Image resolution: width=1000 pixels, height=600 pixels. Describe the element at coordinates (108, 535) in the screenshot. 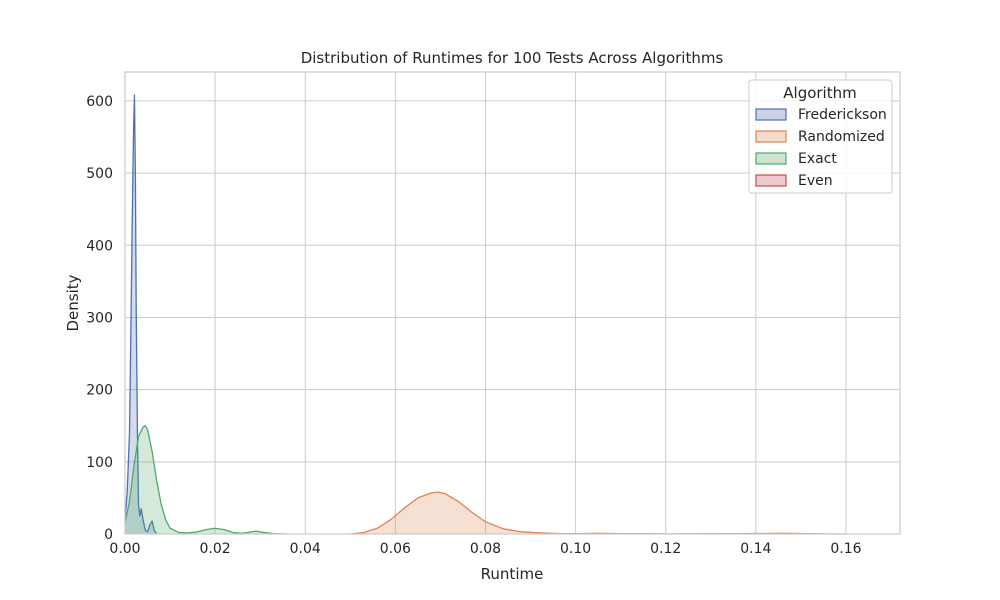

I see `y-tick-label: 0` at that location.